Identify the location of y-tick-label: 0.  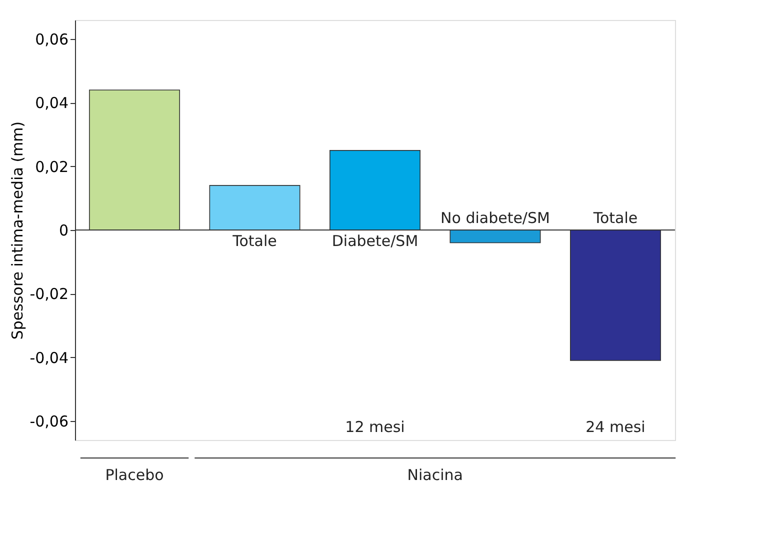
(63, 231).